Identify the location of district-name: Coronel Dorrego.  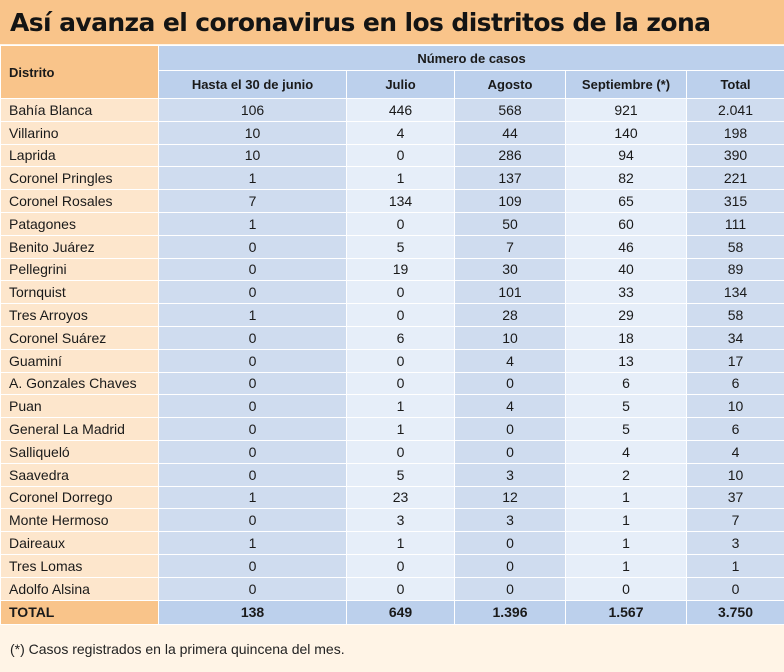
(79, 497).